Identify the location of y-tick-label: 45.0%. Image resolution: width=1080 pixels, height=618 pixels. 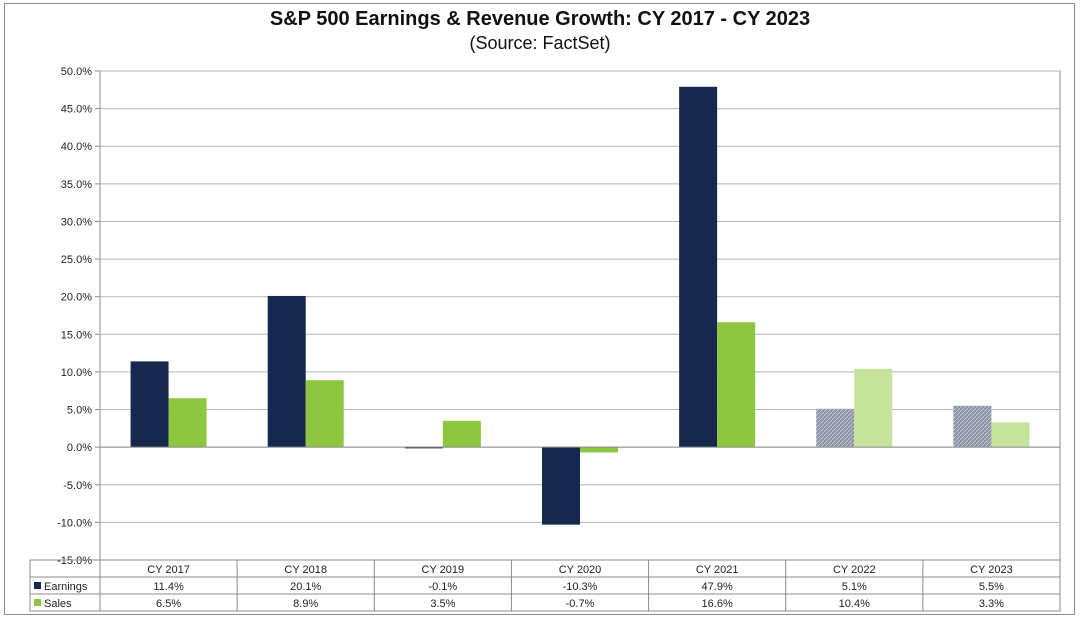
(76, 110).